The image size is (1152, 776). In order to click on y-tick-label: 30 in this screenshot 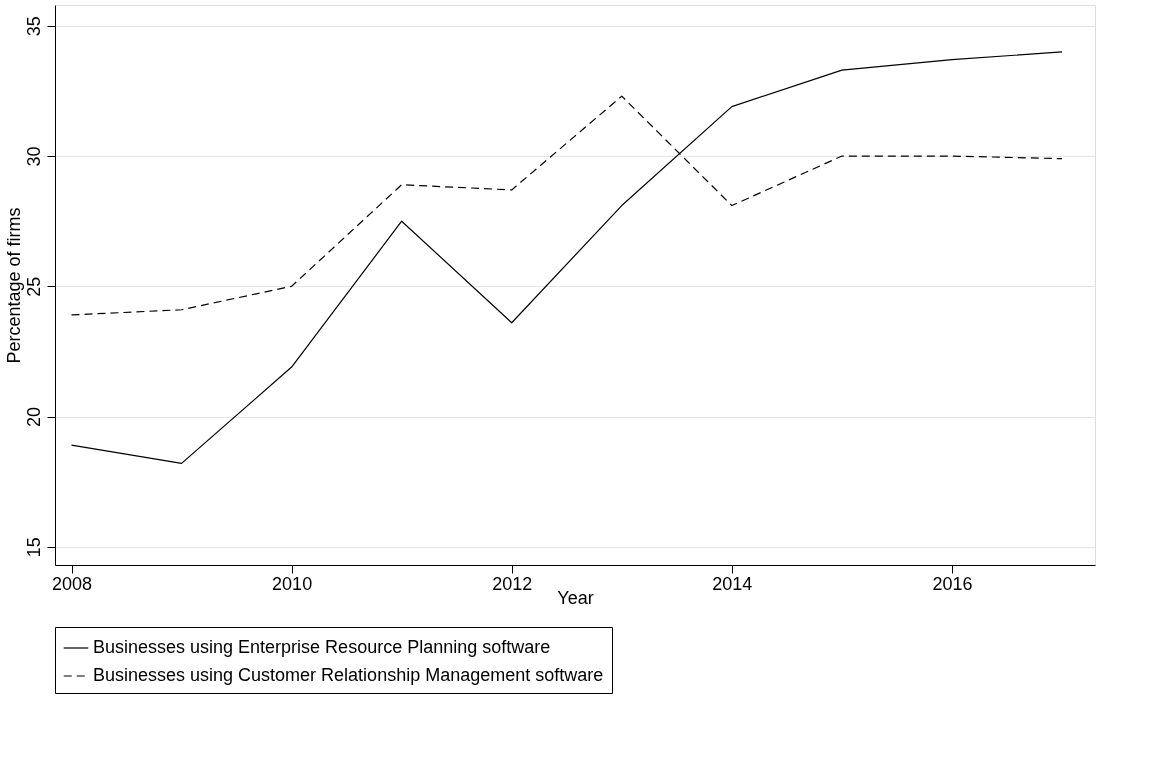, I will do `click(33, 156)`.